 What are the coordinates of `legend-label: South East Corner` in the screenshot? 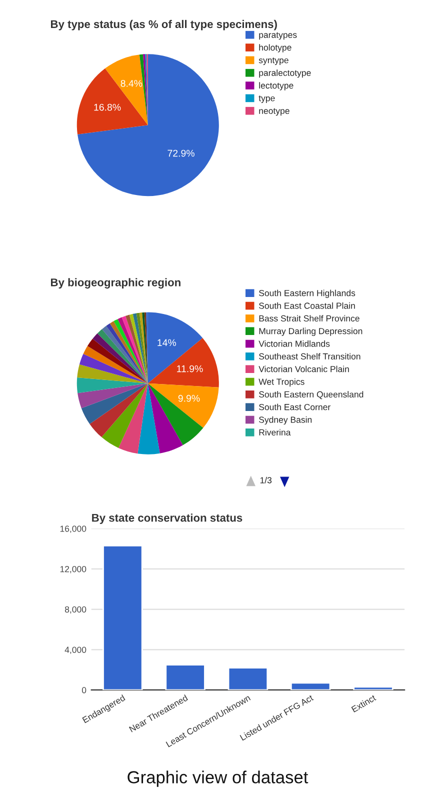 It's located at (294, 407).